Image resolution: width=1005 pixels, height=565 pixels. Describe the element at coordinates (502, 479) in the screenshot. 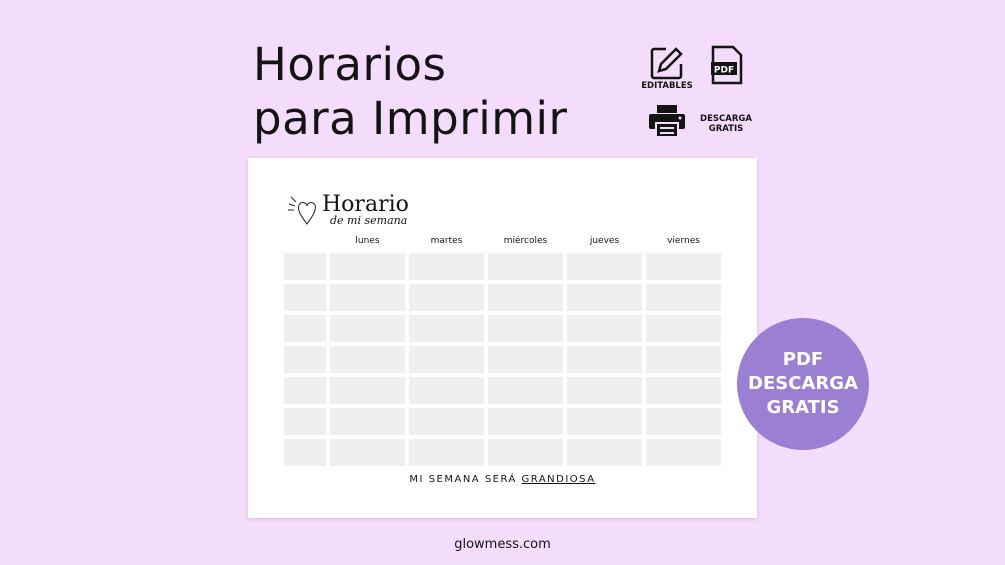

I see `motto: MI SEMANA SERÁ GRANDIOSA` at that location.